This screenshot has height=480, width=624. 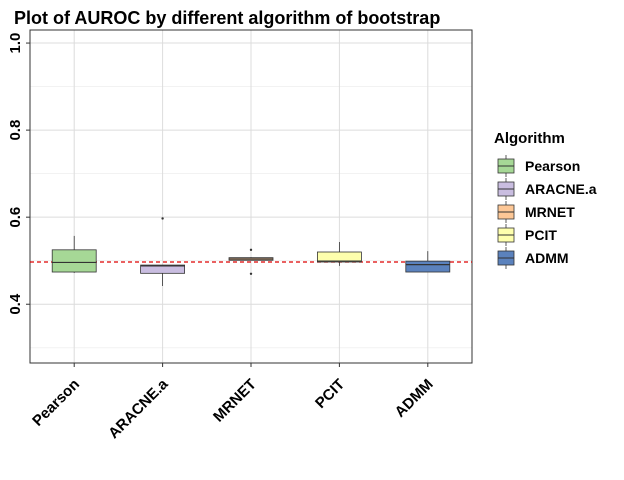 What do you see at coordinates (561, 189) in the screenshot?
I see `legend-label: ARACNE.a` at bounding box center [561, 189].